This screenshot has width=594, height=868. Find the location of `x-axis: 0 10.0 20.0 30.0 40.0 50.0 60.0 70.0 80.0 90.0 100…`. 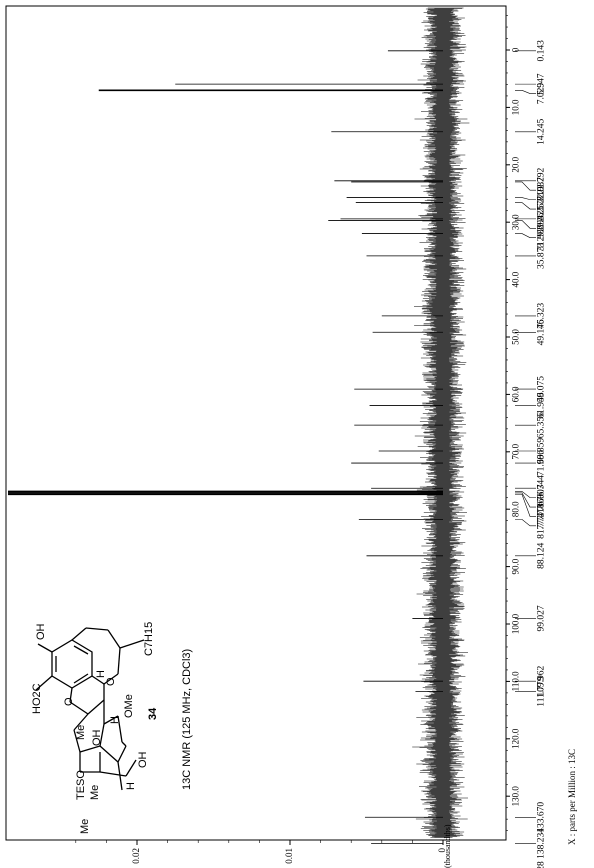

x-axis: 0 10.0 20.0 30.0 40.0 50.0 60.0 70.0 80.0 90.0 100… is located at coordinates (512, 423).